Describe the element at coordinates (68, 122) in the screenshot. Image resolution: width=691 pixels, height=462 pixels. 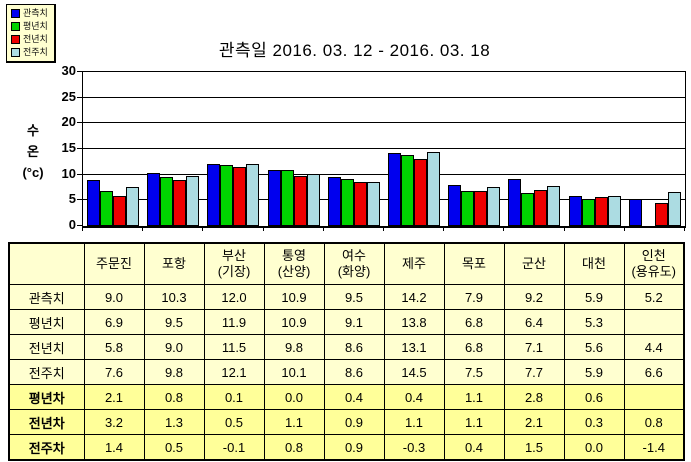
I see `y-tick-label: 20` at that location.